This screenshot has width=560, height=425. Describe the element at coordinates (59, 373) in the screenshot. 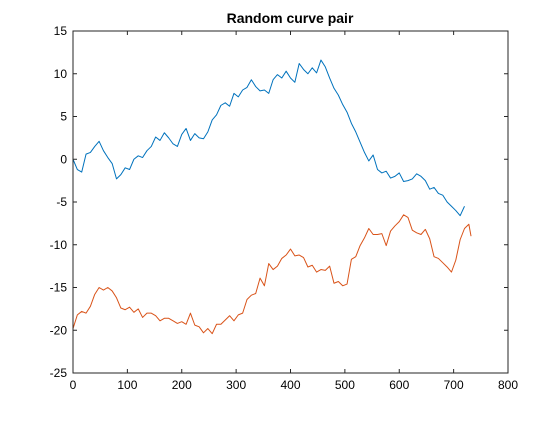

I see `y-tick-label: -25` at that location.